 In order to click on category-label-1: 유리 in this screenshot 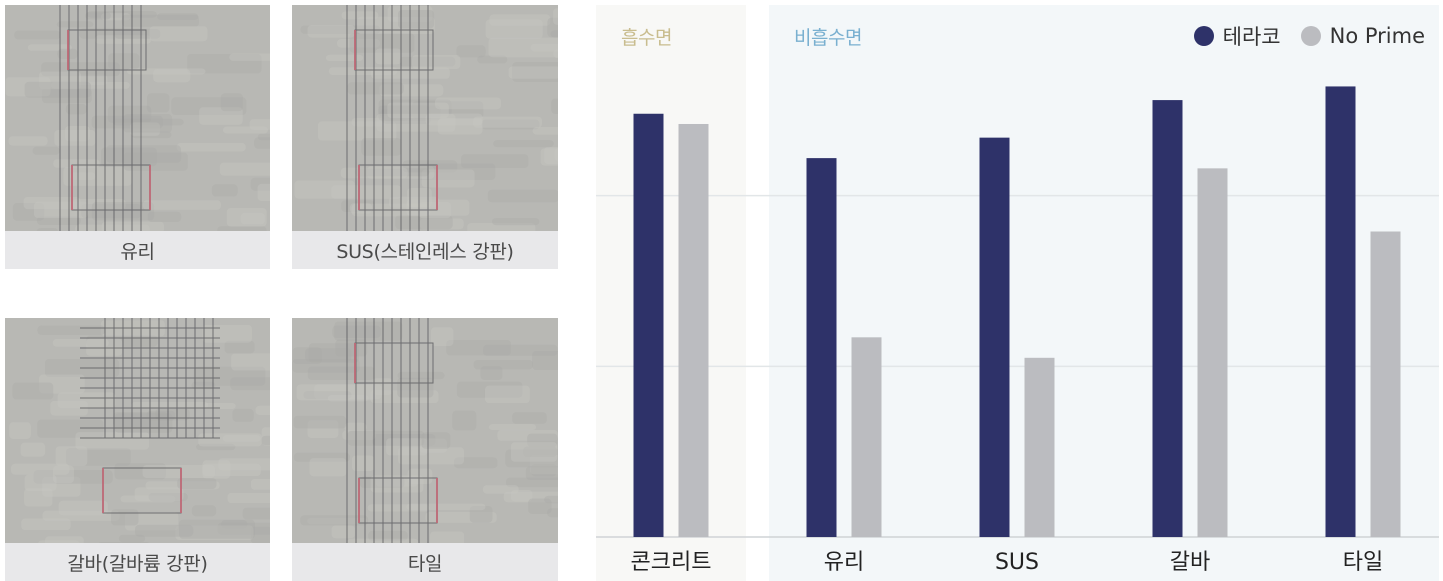, I will do `click(844, 562)`.